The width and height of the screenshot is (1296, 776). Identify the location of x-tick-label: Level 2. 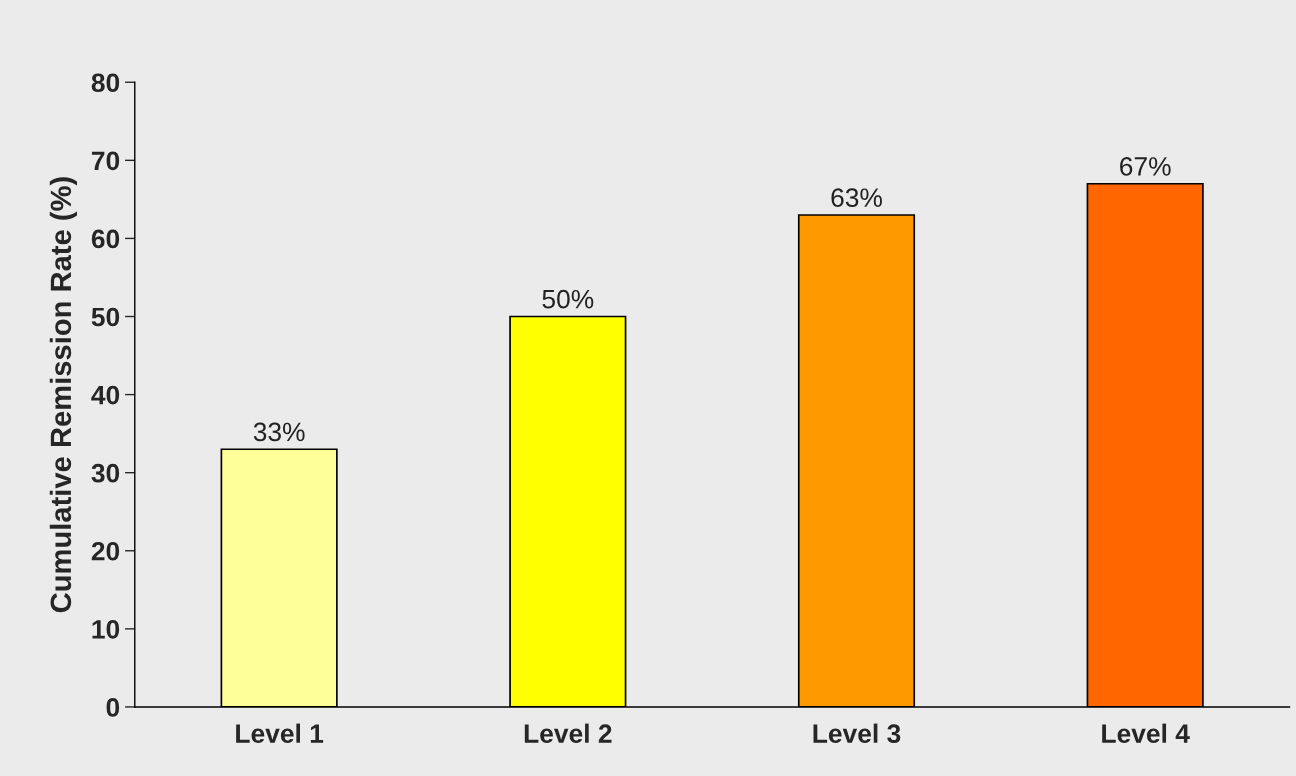
(568, 733).